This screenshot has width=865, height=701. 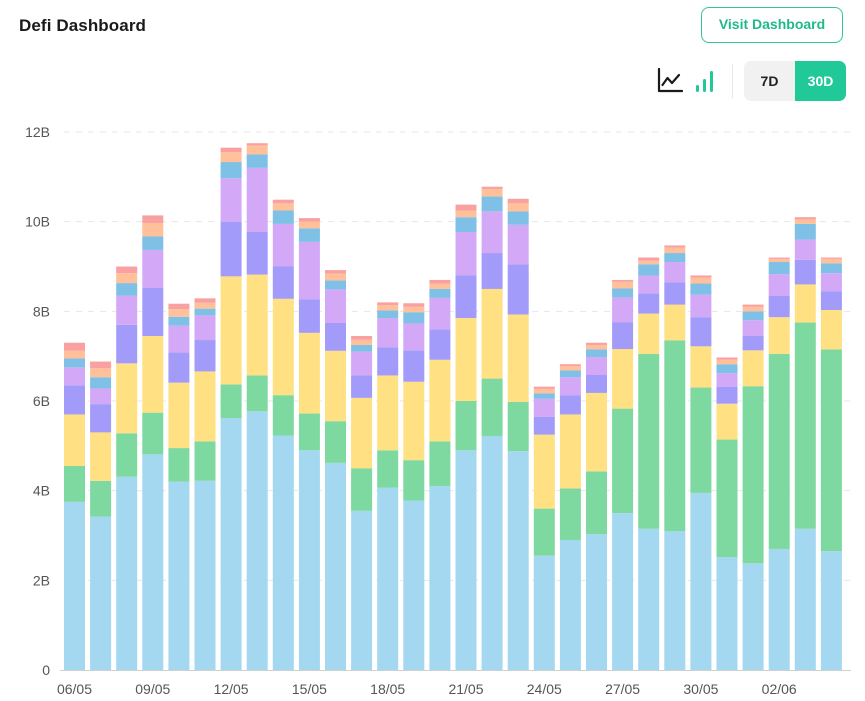 I want to click on x-tick-label: 15/05, so click(x=309, y=689).